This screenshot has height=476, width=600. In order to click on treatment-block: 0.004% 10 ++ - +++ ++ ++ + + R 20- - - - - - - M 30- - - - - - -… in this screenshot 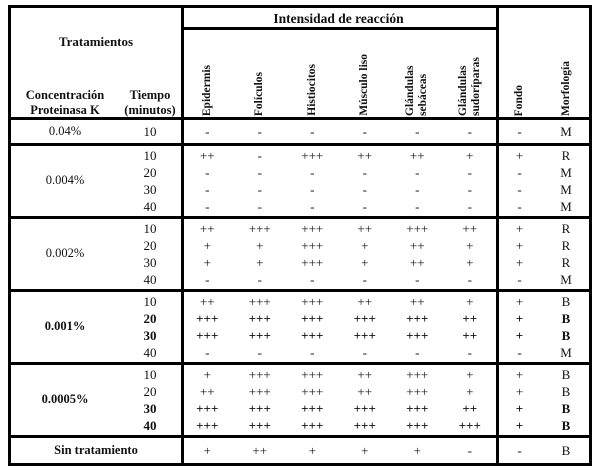, I will do `click(300, 179)`.